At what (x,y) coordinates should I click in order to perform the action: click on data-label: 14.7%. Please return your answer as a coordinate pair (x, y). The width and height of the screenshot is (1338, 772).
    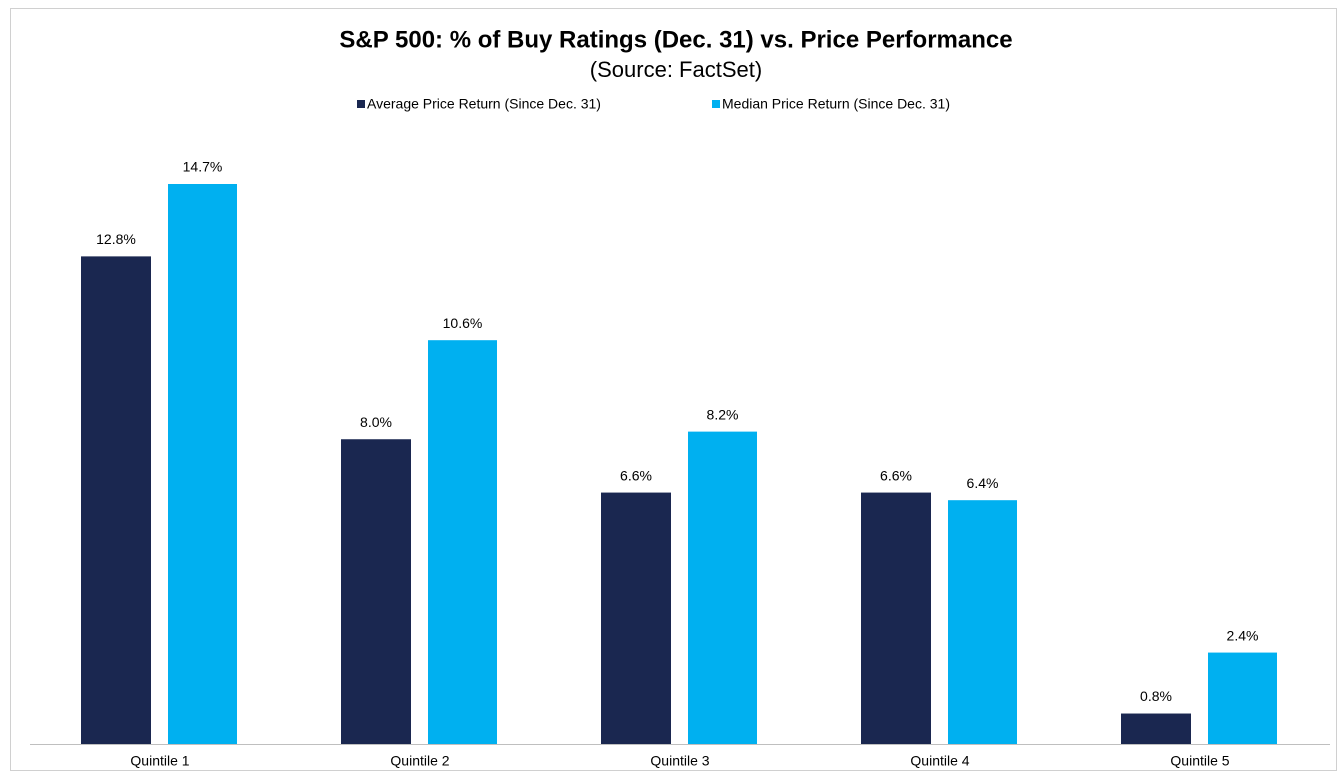
    Looking at the image, I should click on (203, 167).